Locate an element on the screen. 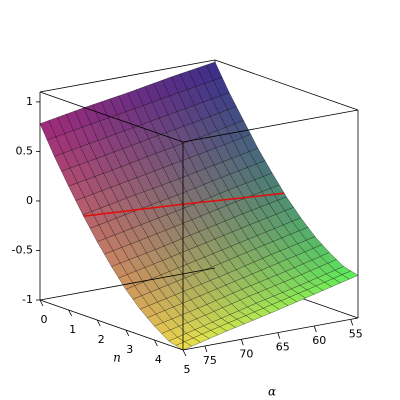 The width and height of the screenshot is (400, 400). x-tick-label: 0 is located at coordinates (44, 319).